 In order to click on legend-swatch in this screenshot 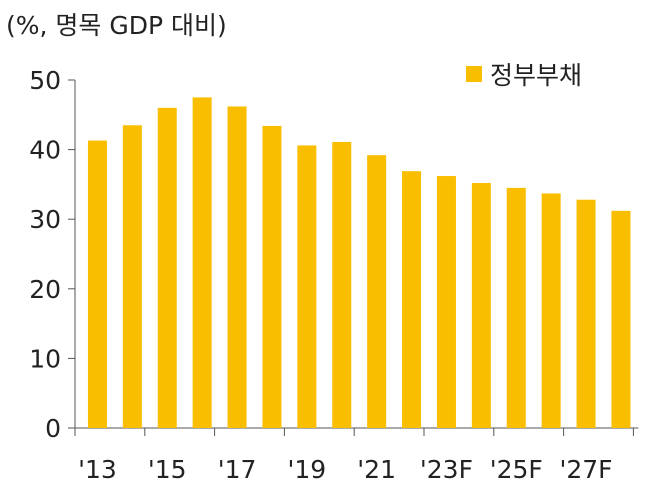, I will do `click(474, 74)`.